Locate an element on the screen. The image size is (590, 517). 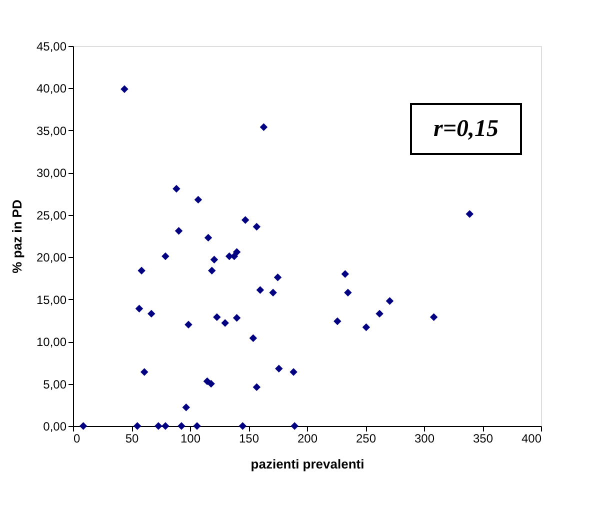
x-axis-title: pazienti prevalenti is located at coordinates (307, 464).